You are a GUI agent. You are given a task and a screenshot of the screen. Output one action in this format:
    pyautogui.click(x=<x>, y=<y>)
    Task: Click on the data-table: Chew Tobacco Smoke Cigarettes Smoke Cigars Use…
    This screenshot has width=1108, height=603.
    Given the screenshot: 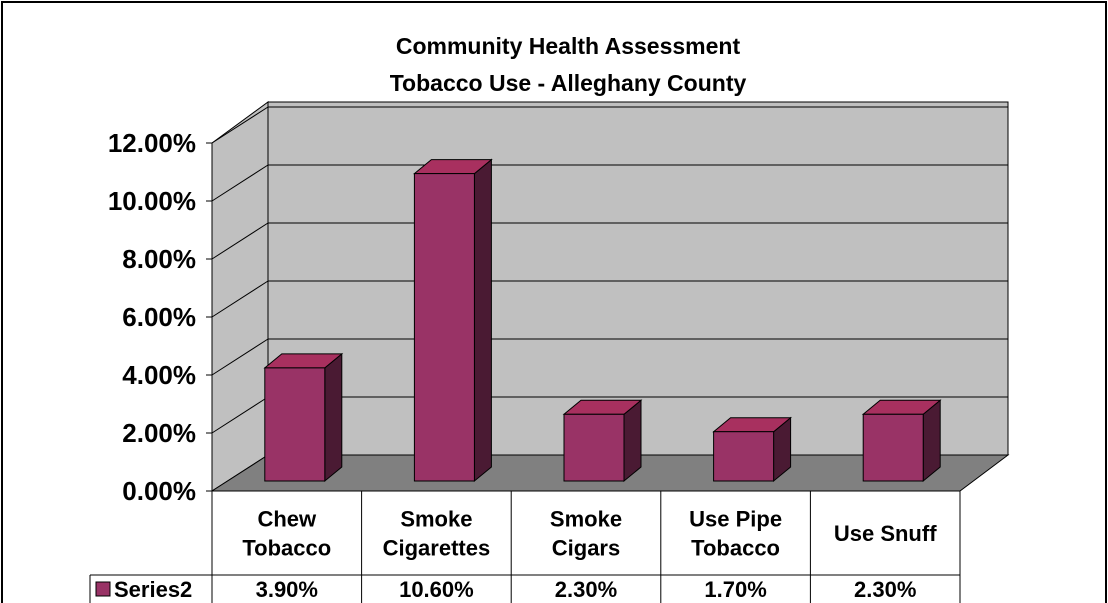 What is the action you would take?
    pyautogui.click(x=525, y=547)
    